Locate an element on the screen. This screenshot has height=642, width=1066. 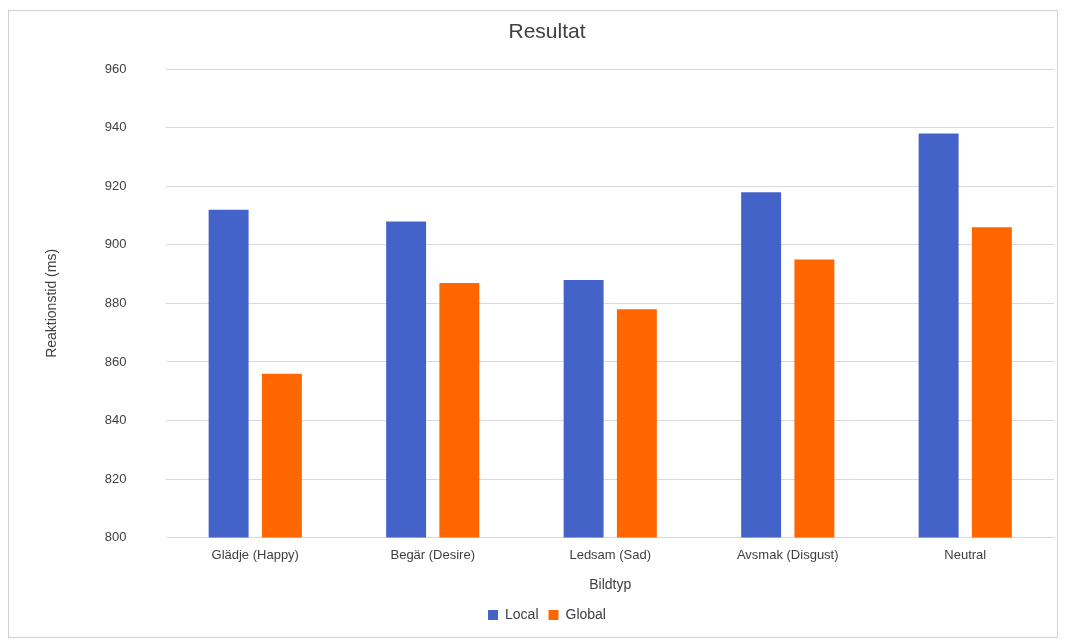
x-tick-label: Glädje (Happy) is located at coordinates (255, 554).